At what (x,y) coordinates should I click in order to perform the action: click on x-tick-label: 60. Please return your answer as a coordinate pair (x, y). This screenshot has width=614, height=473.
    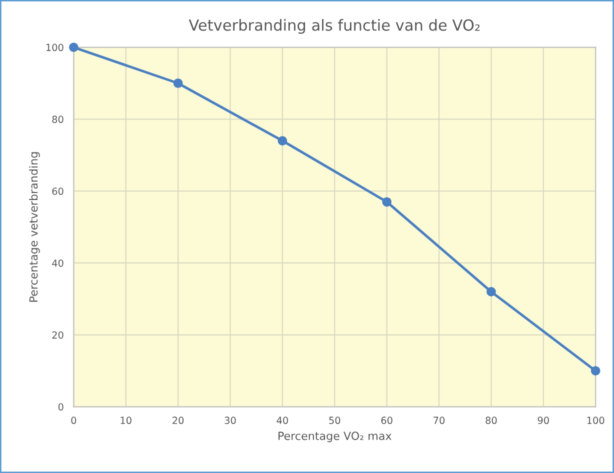
    Looking at the image, I should click on (386, 420).